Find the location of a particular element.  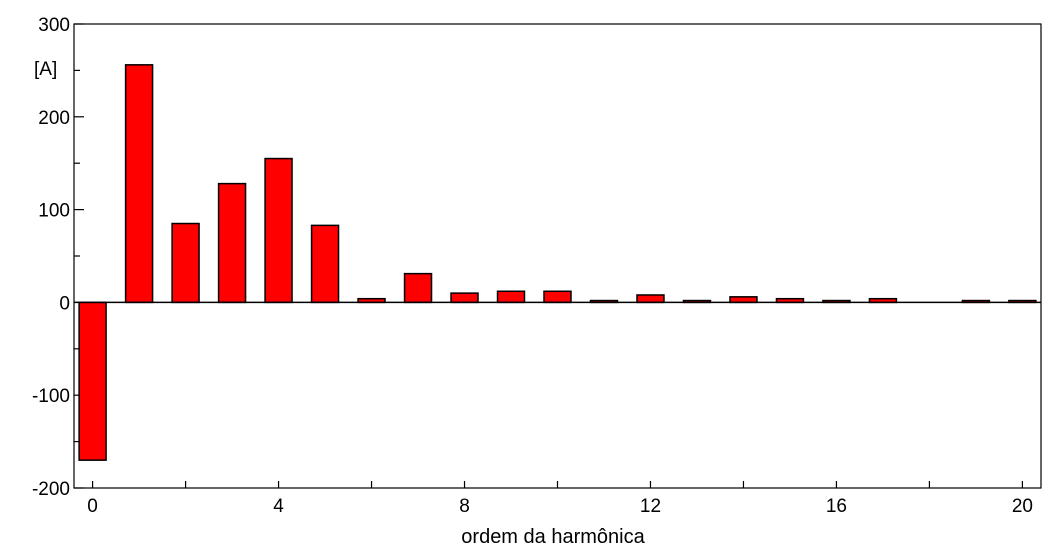

y-axis-unit-label: [A] is located at coordinates (45, 69).